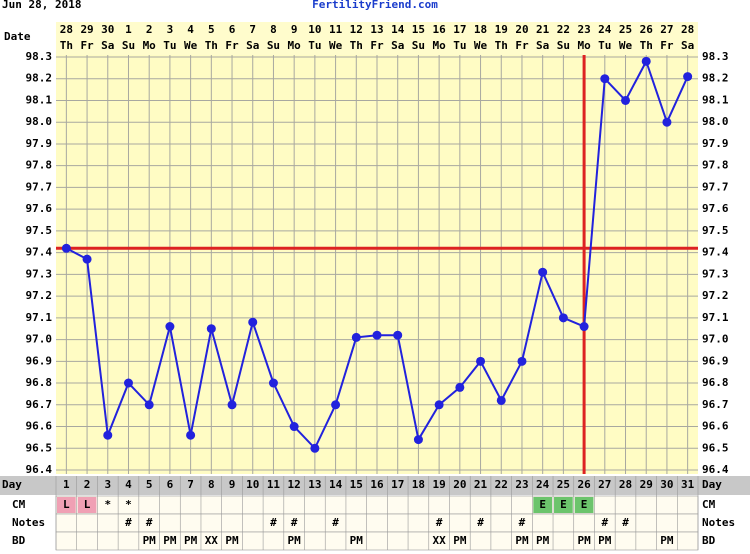  Describe the element at coordinates (295, 45) in the screenshot. I see `weekday-label: Mo` at that location.